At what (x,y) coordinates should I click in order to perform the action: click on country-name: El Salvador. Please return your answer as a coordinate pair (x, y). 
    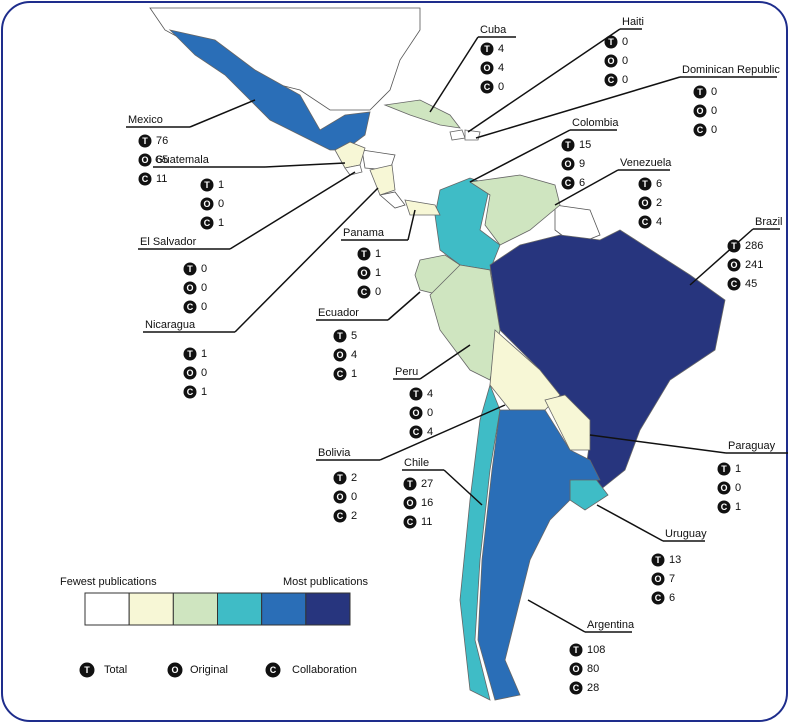
    Looking at the image, I should click on (168, 242).